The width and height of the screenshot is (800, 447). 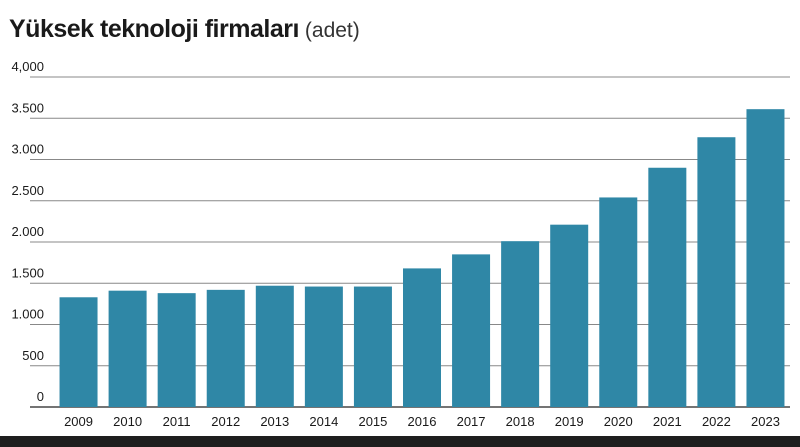 I want to click on x-tick-label: 2017, so click(x=471, y=421).